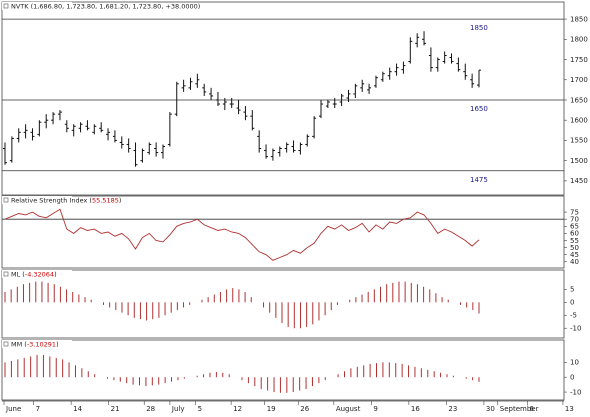 Image resolution: width=590 pixels, height=417 pixels. Describe the element at coordinates (39, 275) in the screenshot. I see `panel-title-value: -4.32064` at that location.